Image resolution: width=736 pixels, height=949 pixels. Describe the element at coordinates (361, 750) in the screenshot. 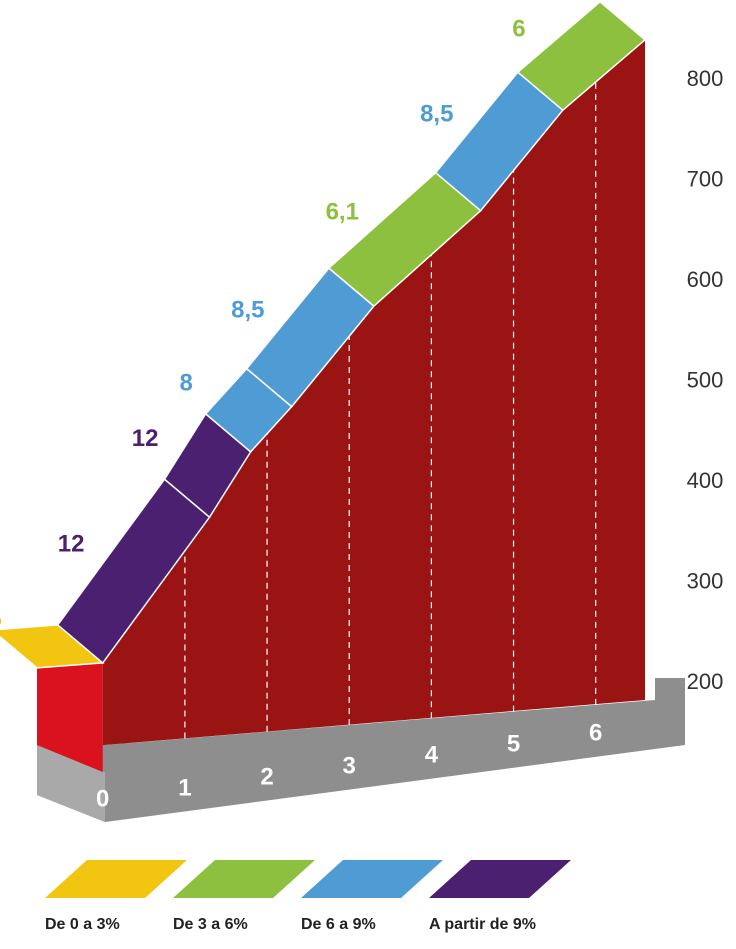

I see `base-slab` at that location.